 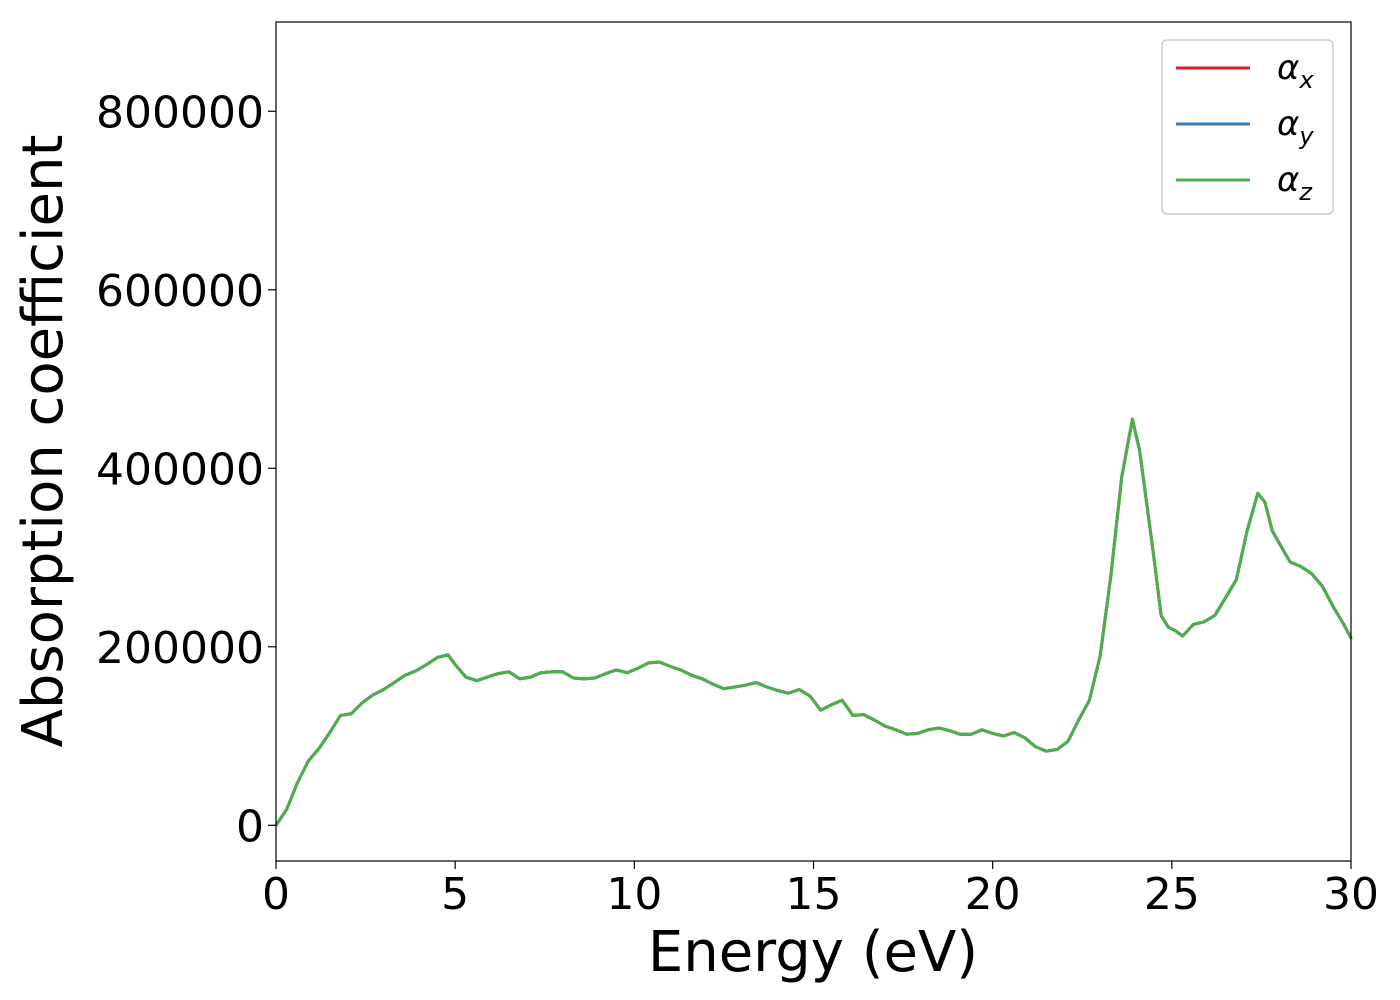 I want to click on y-axis-label: Absorption coefficient, so click(x=43, y=441).